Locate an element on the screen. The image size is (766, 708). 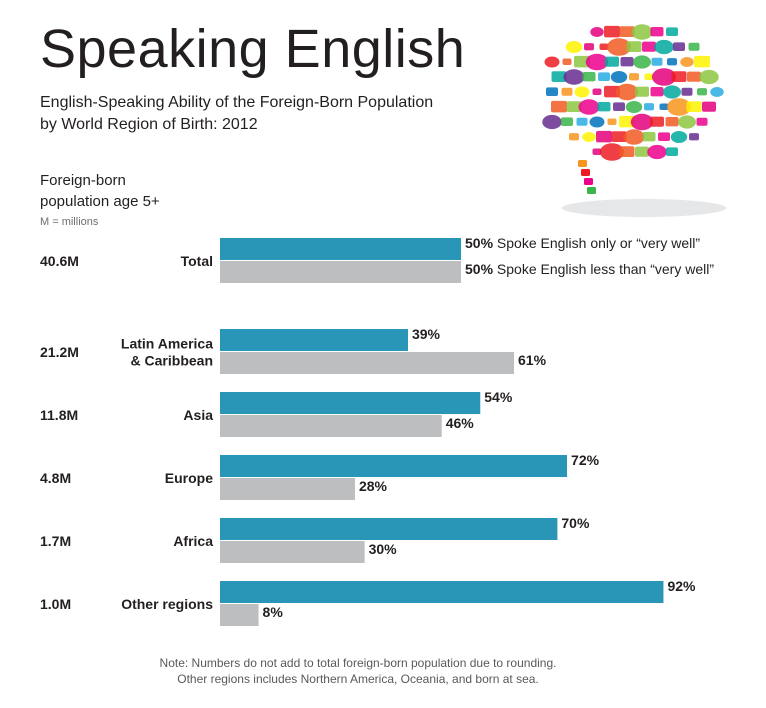
population-value: 21.2M is located at coordinates (59, 352).